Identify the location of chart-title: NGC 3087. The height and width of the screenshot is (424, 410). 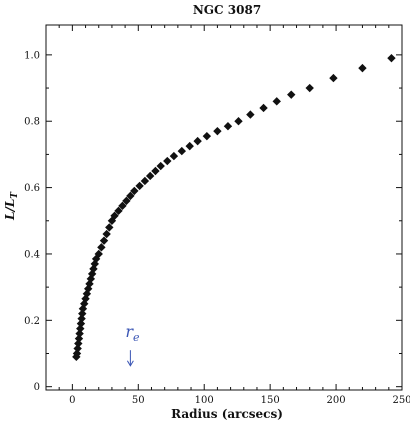
(227, 10).